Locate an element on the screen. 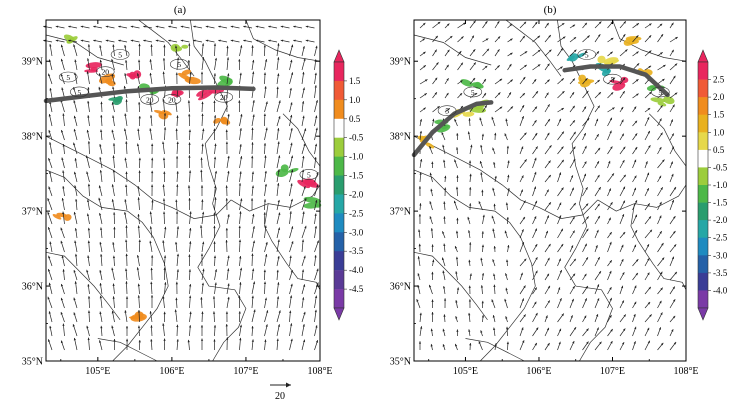 This screenshot has width=739, height=404. colorbar-tick-label: -4.0 is located at coordinates (356, 270).